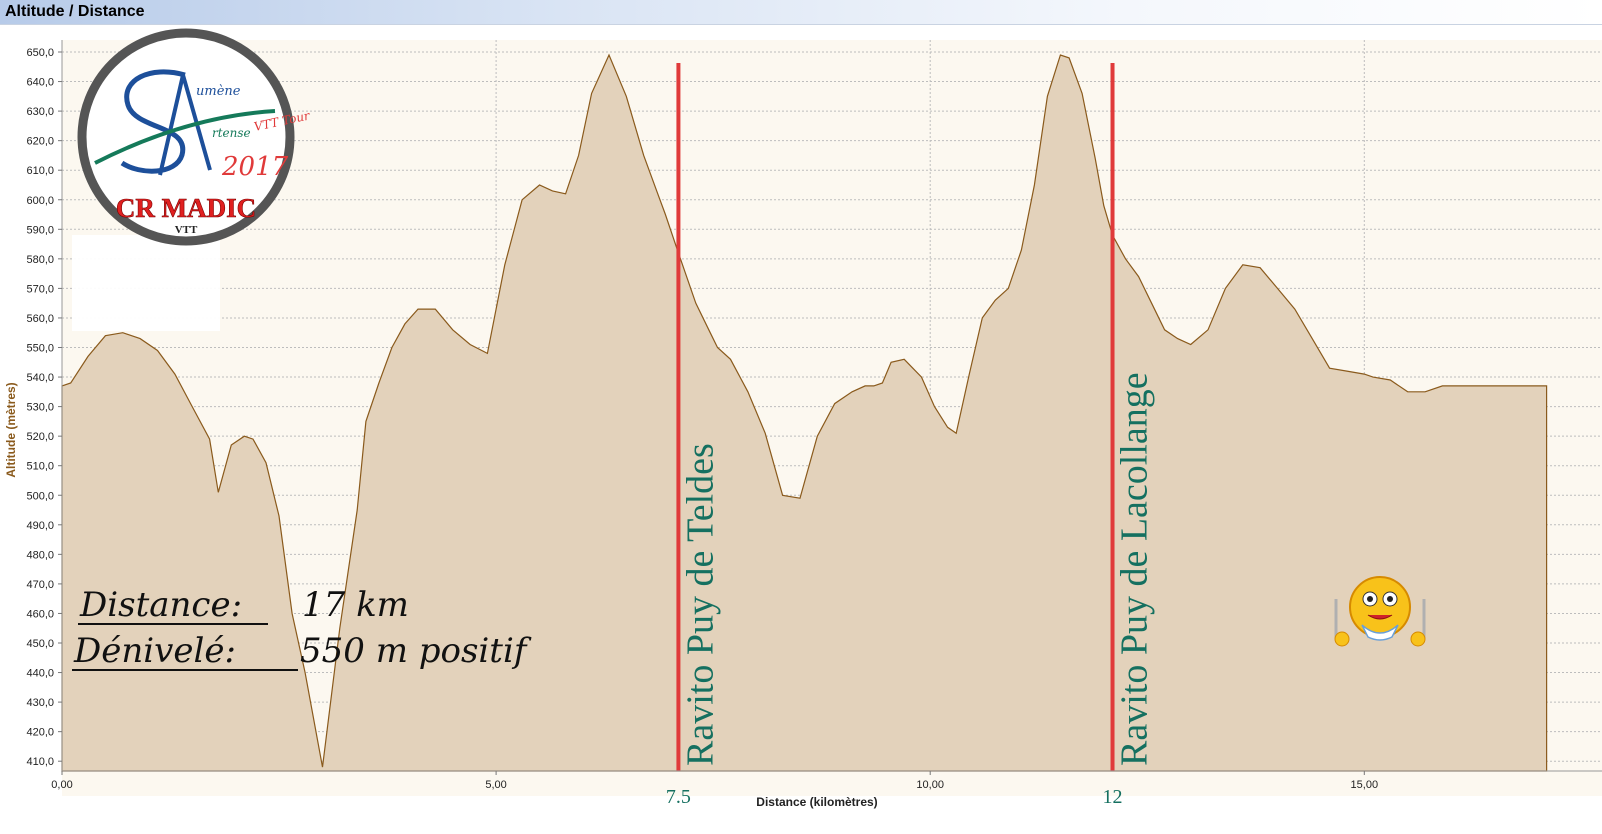 The width and height of the screenshot is (1602, 834). Describe the element at coordinates (40, 201) in the screenshot. I see `y-tick-label: 600,0` at that location.